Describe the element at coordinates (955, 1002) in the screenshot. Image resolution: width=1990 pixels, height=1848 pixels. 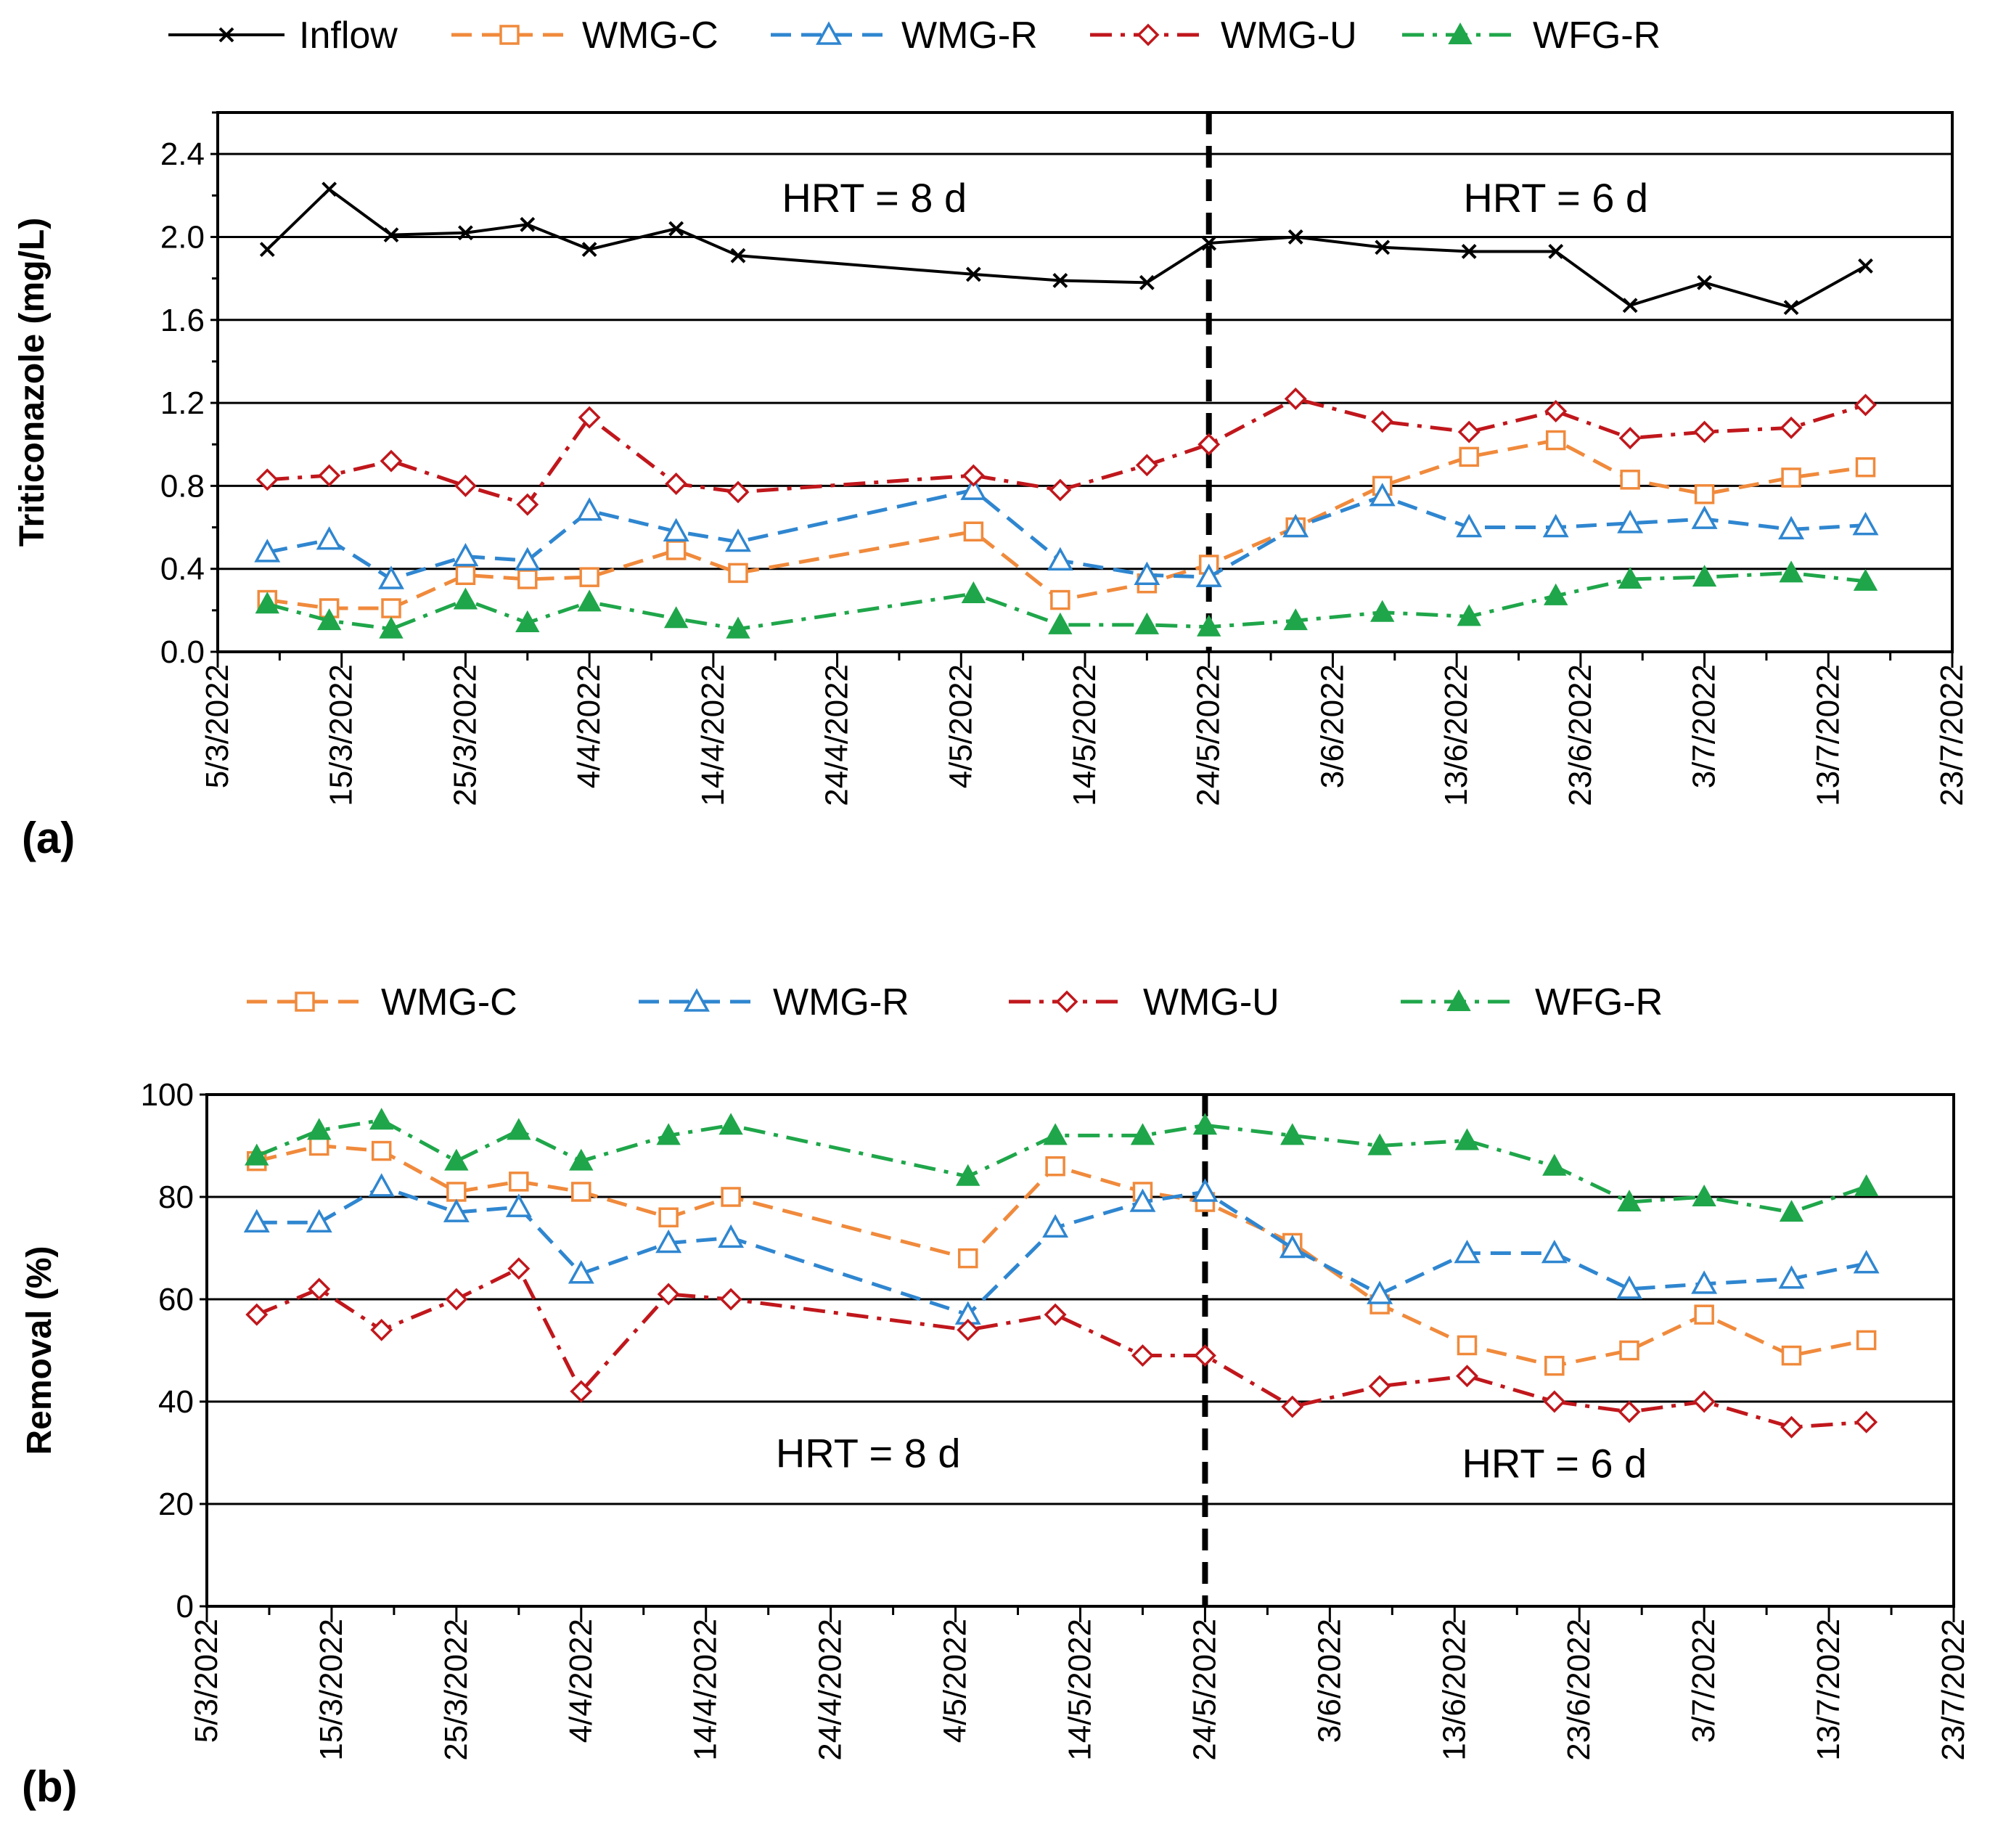
I see `legend: WMG-C WMG-R WMG-U WFG-R` at that location.